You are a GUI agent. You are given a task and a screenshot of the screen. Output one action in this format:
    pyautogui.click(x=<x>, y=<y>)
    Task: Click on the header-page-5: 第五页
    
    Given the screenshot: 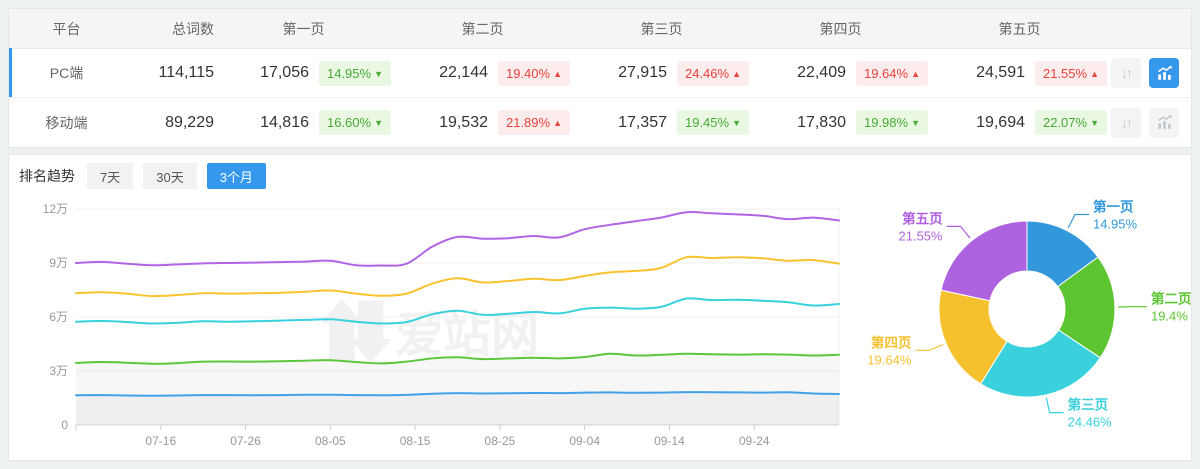 What is the action you would take?
    pyautogui.click(x=1019, y=28)
    